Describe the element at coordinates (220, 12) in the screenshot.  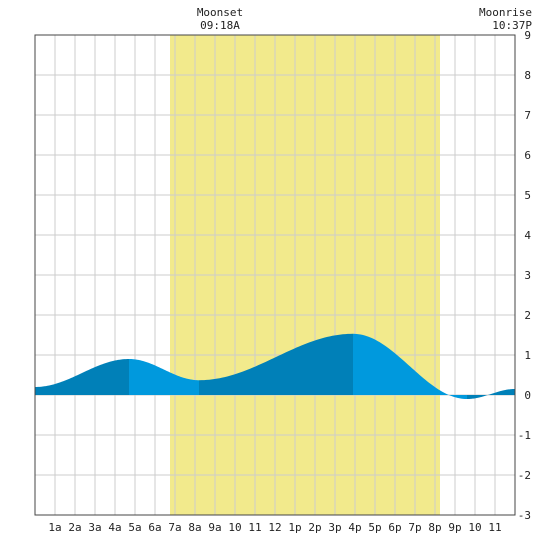
I see `annotation-title: Moonset` at that location.